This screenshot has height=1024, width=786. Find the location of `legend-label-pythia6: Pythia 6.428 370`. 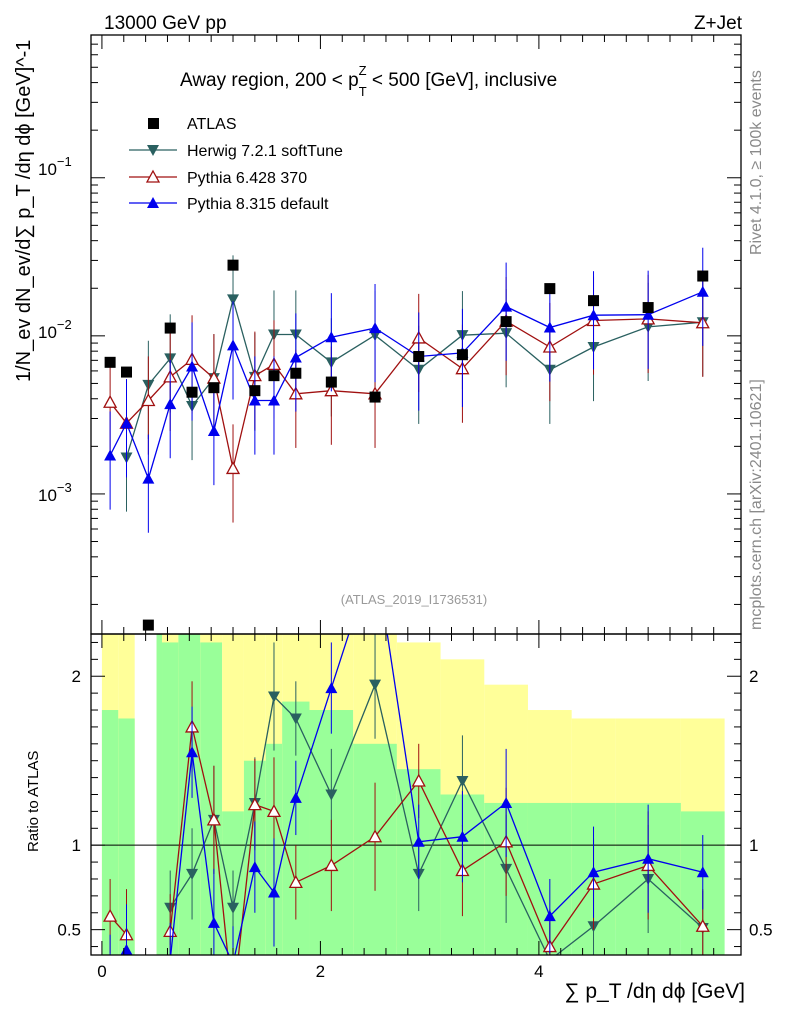

legend-label-pythia6: Pythia 6.428 370 is located at coordinates (247, 178).